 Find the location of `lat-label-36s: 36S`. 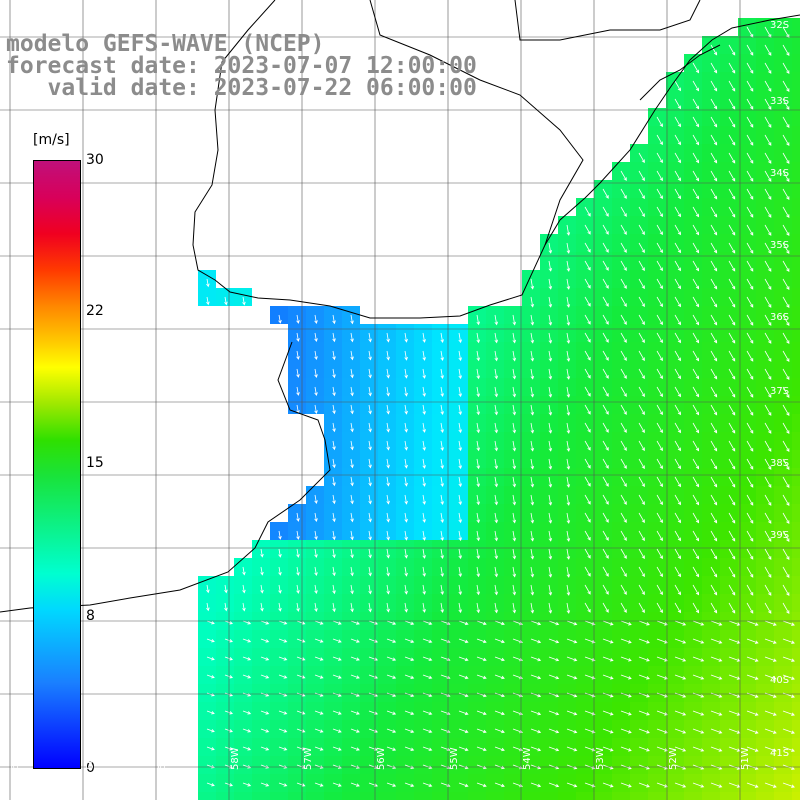

lat-label-36s: 36S is located at coordinates (780, 317).